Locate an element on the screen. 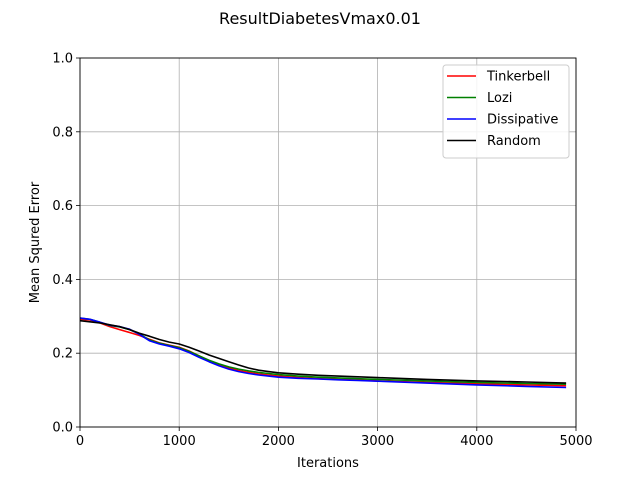 The height and width of the screenshot is (480, 640). y-tick-label: 0.4 is located at coordinates (62, 280).